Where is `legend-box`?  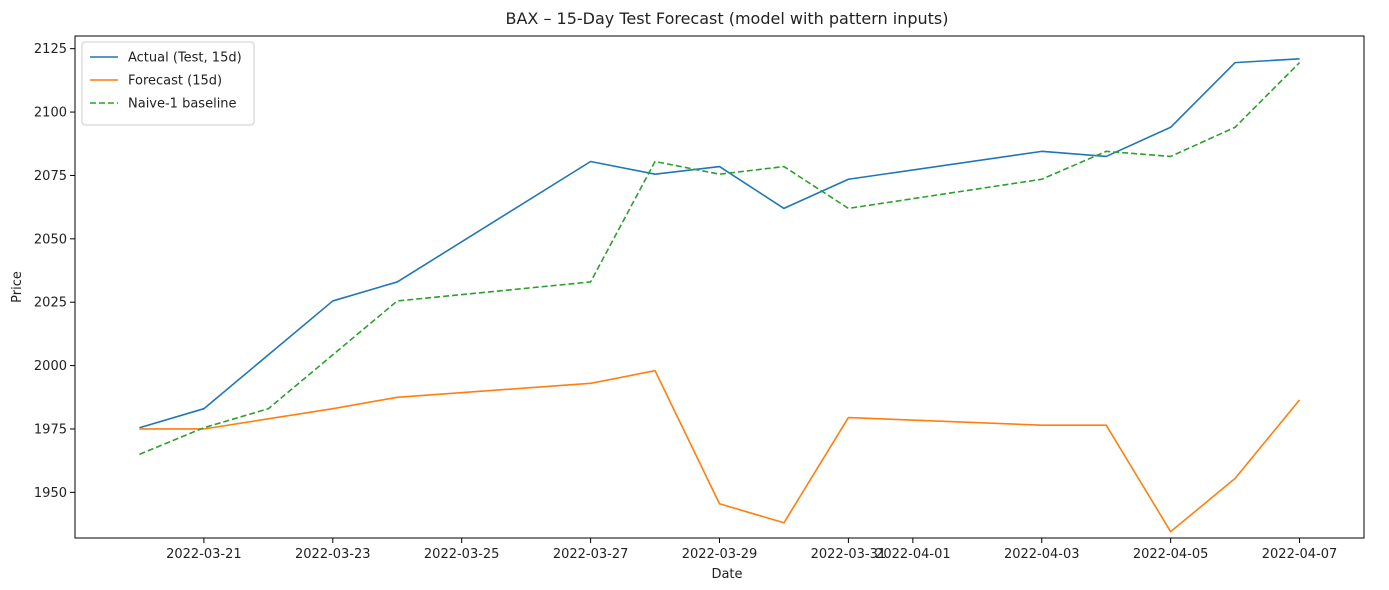 legend-box is located at coordinates (168, 83).